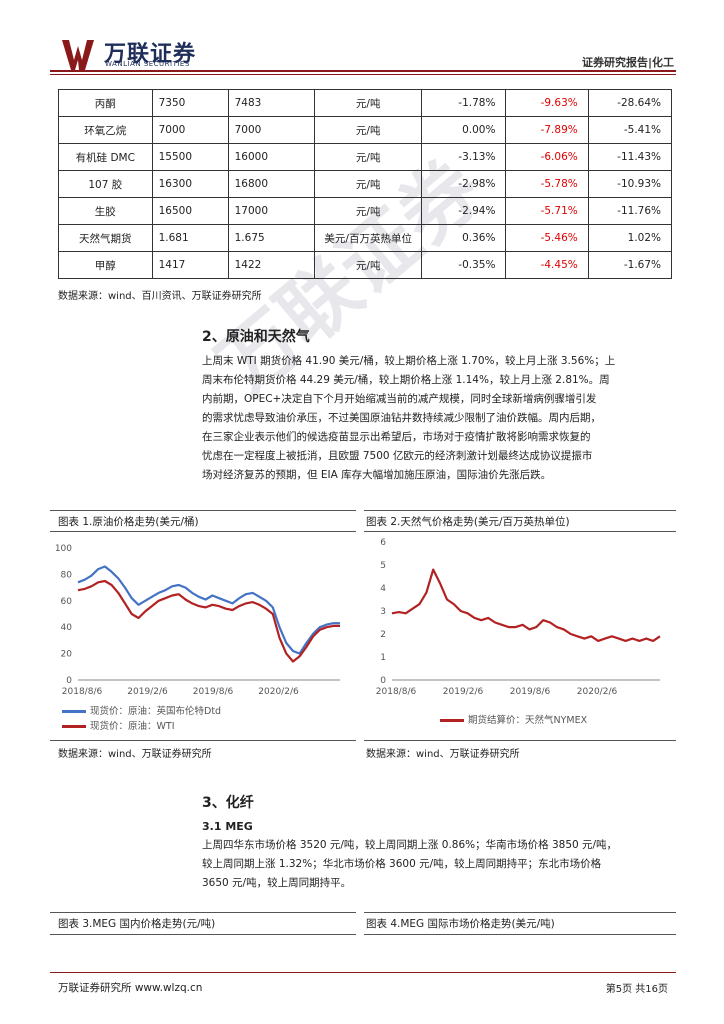 This screenshot has height=1024, width=724. I want to click on table-row: 环氧乙烷 7000 7000 元/吨 0.00% -7.89% -5.41%, so click(365, 130).